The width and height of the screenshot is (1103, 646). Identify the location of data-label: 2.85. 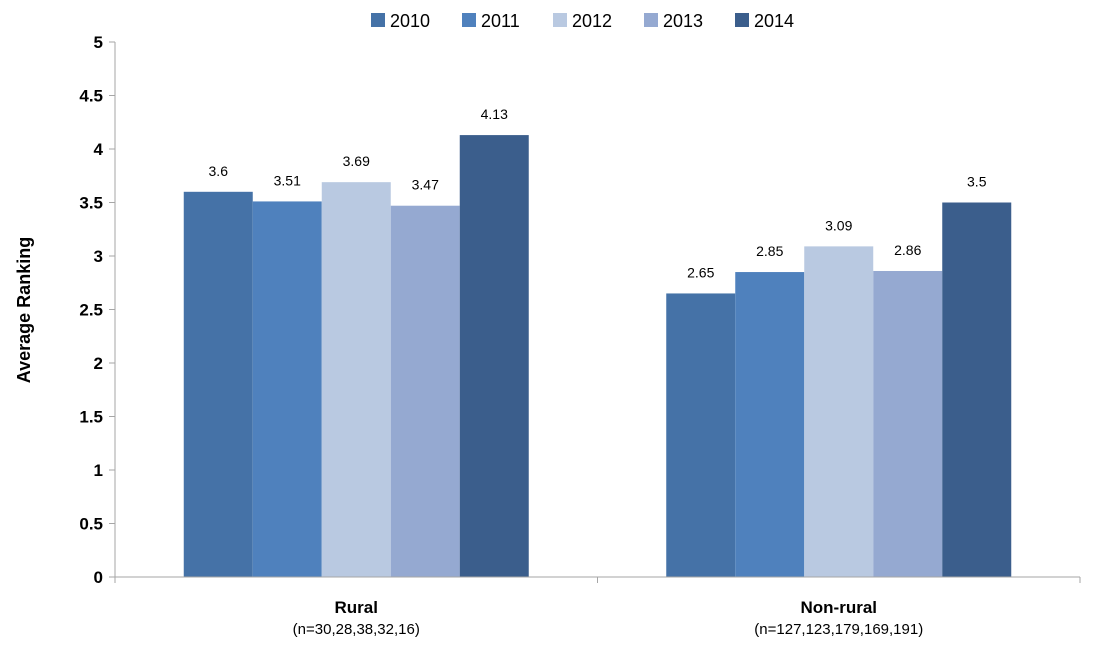
(769, 251).